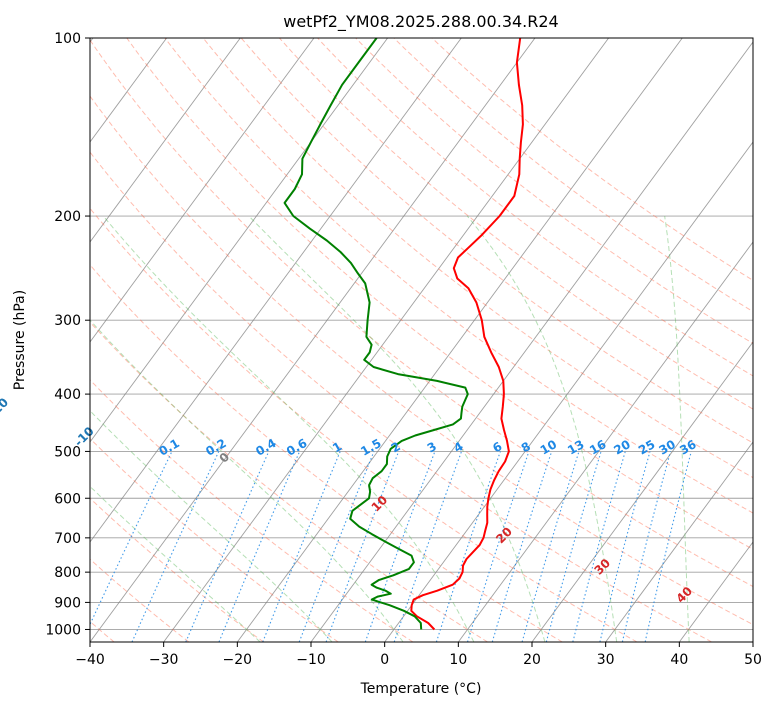 This screenshot has height=708, width=775. What do you see at coordinates (753, 660) in the screenshot?
I see `x-tick-label: 50` at bounding box center [753, 660].